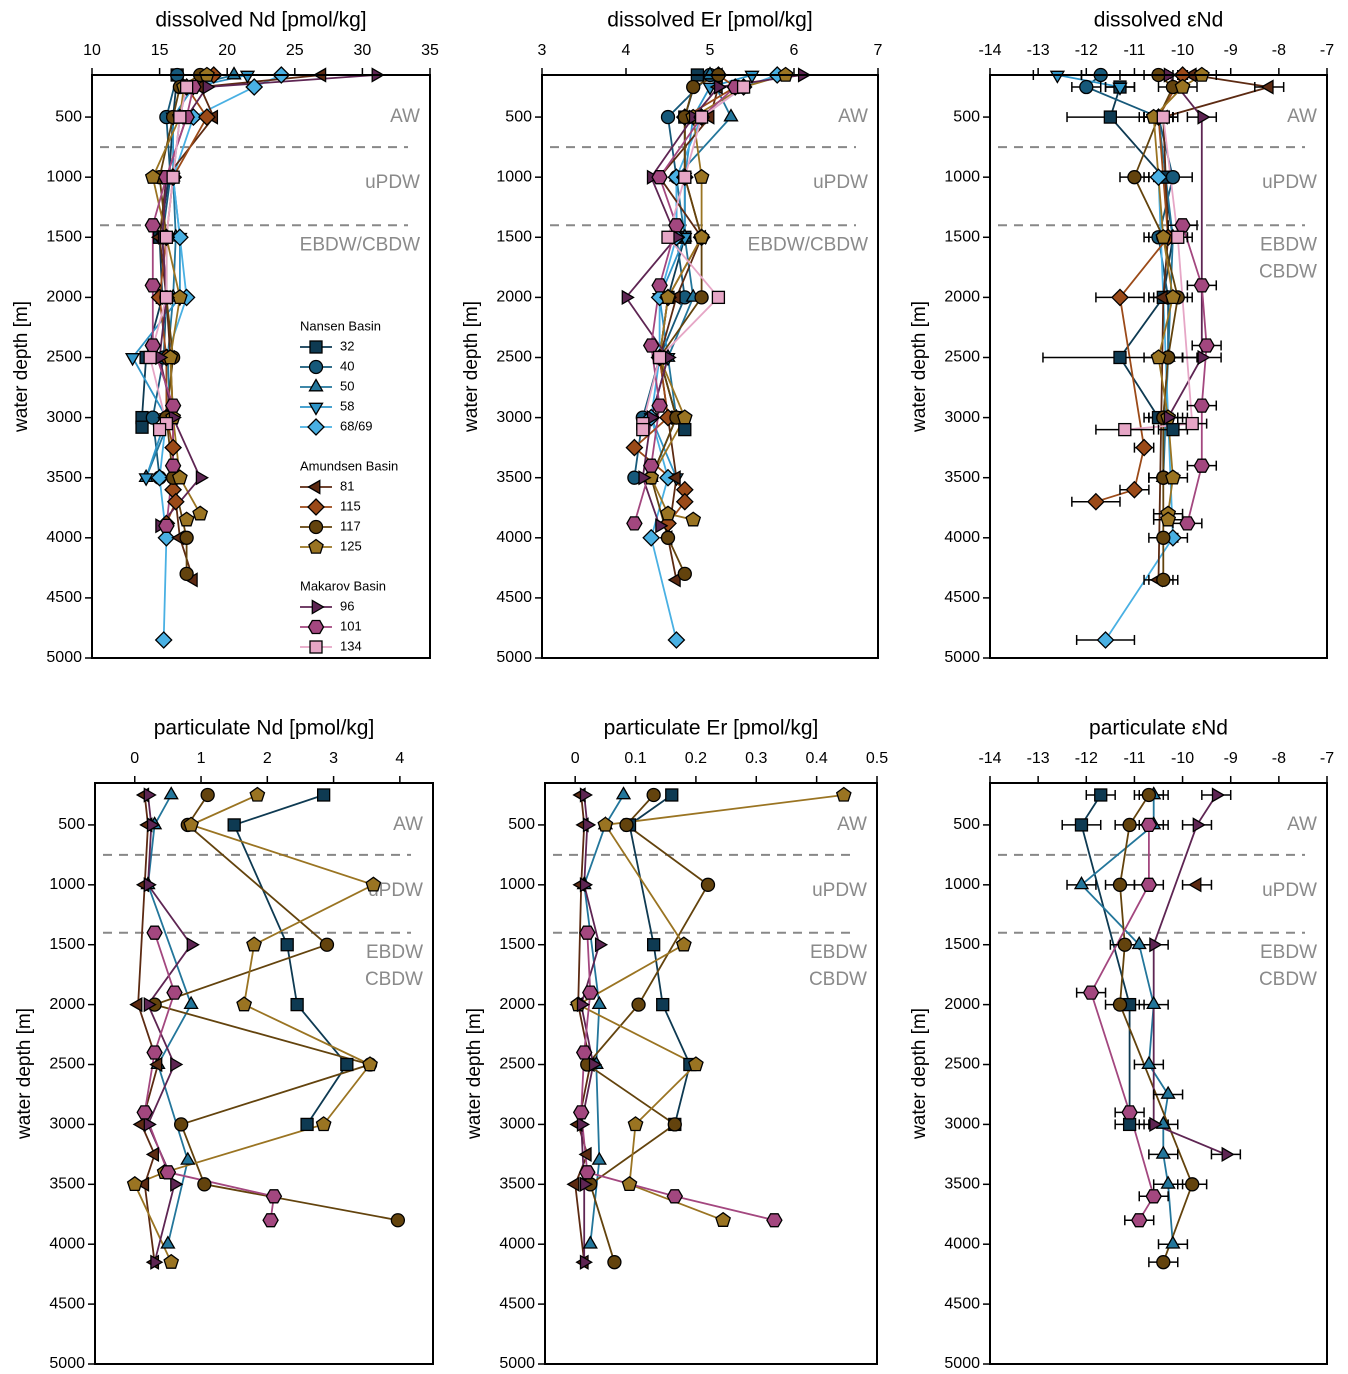 This screenshot has width=1348, height=1374. I want to click on y-tick-label: 5000, so click(517, 1363).